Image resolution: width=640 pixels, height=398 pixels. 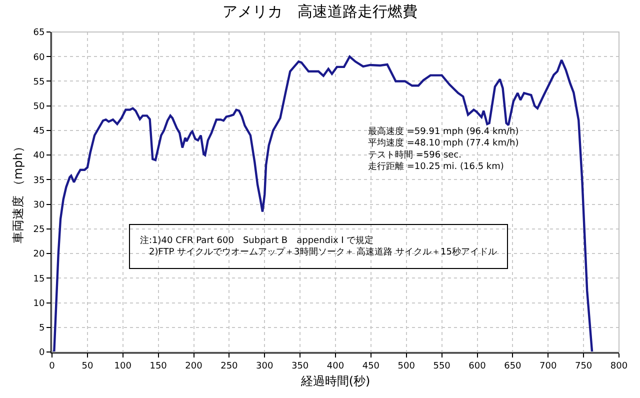 What do you see at coordinates (39, 230) in the screenshot?
I see `y-tick-label: 25` at bounding box center [39, 230].